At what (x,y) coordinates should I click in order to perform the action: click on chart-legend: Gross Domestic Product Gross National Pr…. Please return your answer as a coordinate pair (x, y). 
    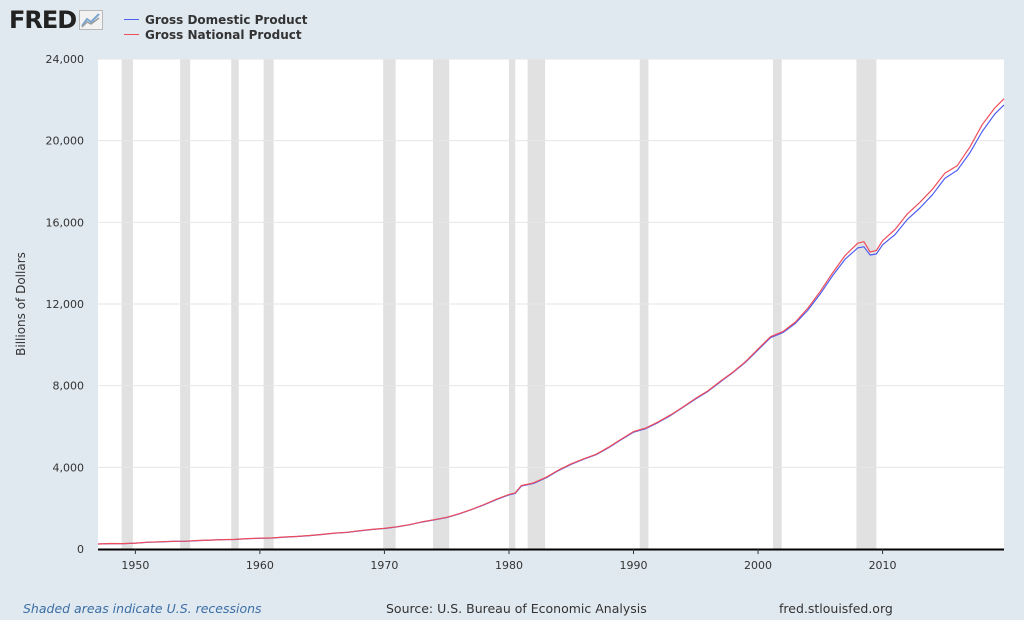
    Looking at the image, I should click on (216, 27).